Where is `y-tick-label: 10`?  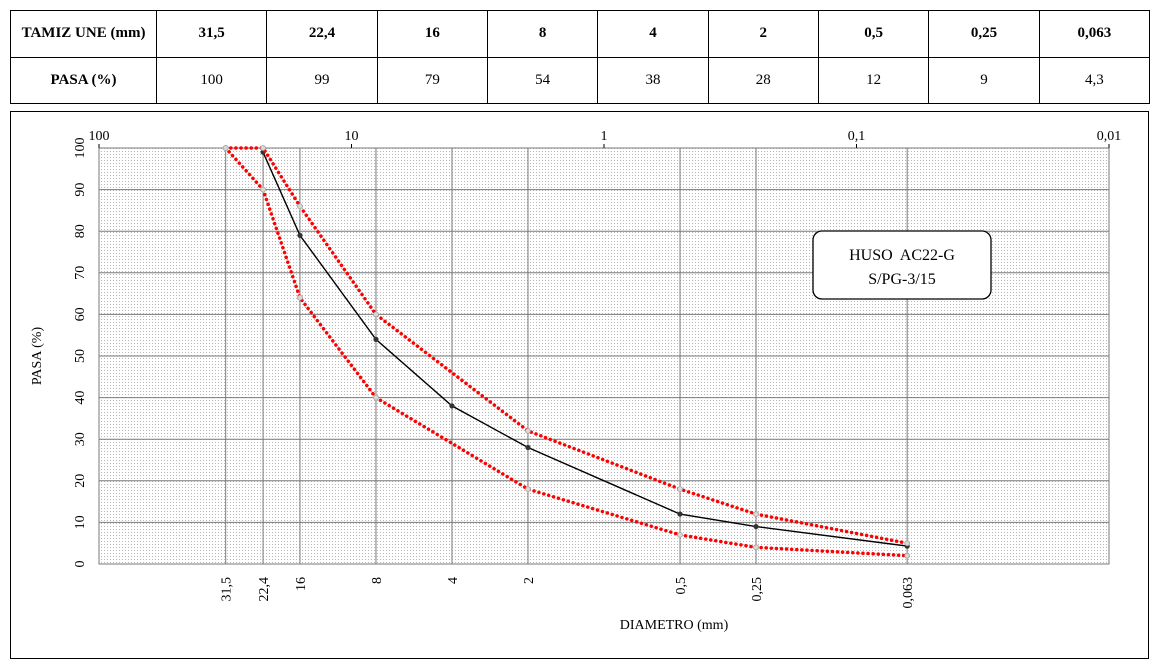
y-tick-label: 10 is located at coordinates (80, 522).